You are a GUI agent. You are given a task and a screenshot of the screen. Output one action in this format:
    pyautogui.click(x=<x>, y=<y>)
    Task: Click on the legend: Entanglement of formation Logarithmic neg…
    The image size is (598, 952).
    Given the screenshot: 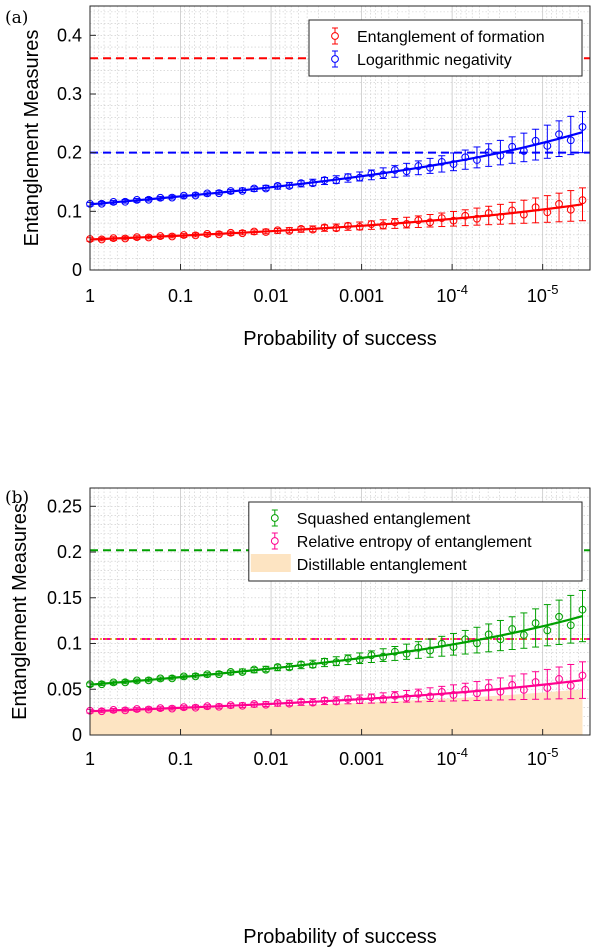 What is the action you would take?
    pyautogui.click(x=445, y=48)
    